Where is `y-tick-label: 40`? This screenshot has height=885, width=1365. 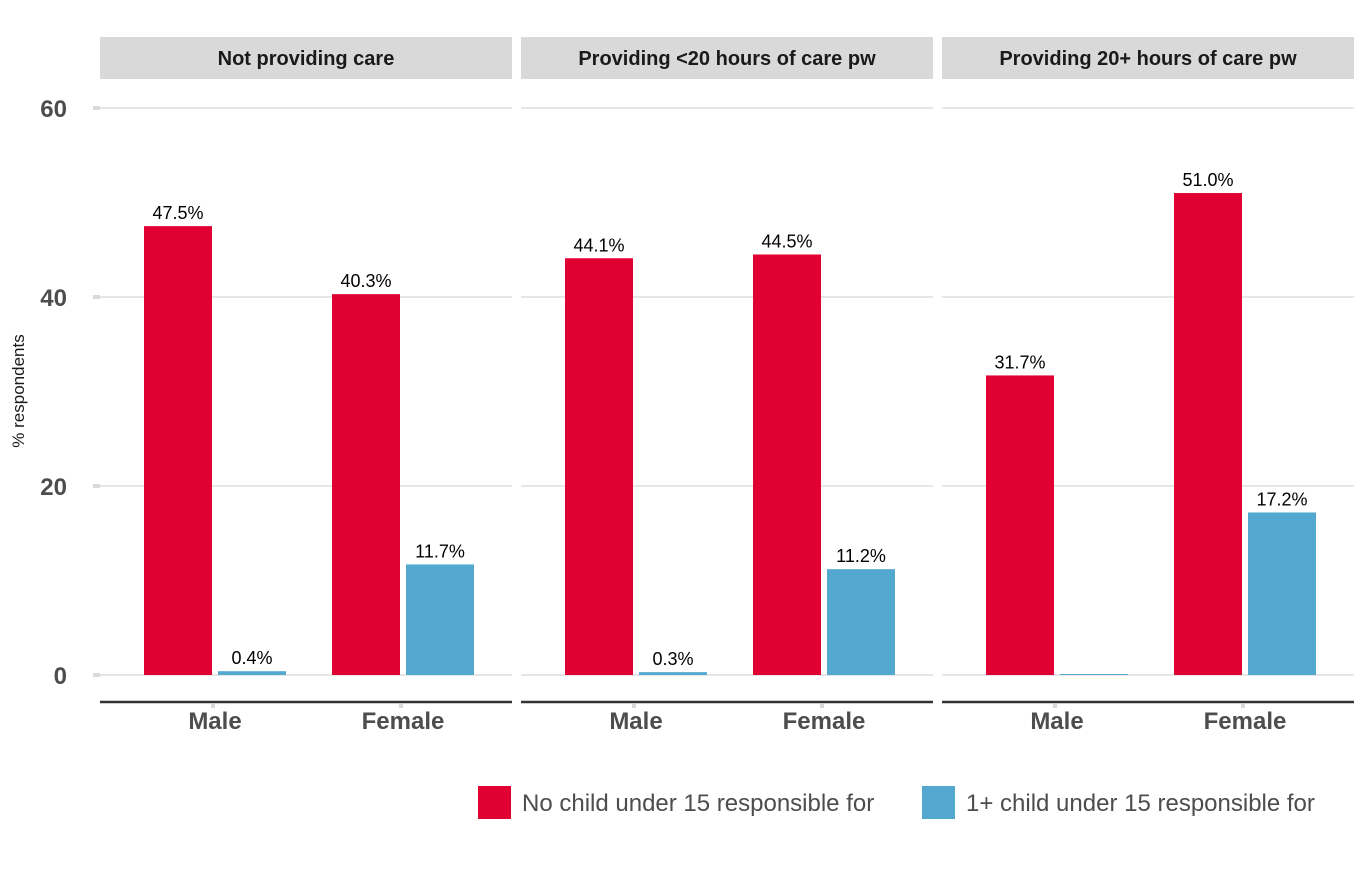
y-tick-label: 40 is located at coordinates (53, 298).